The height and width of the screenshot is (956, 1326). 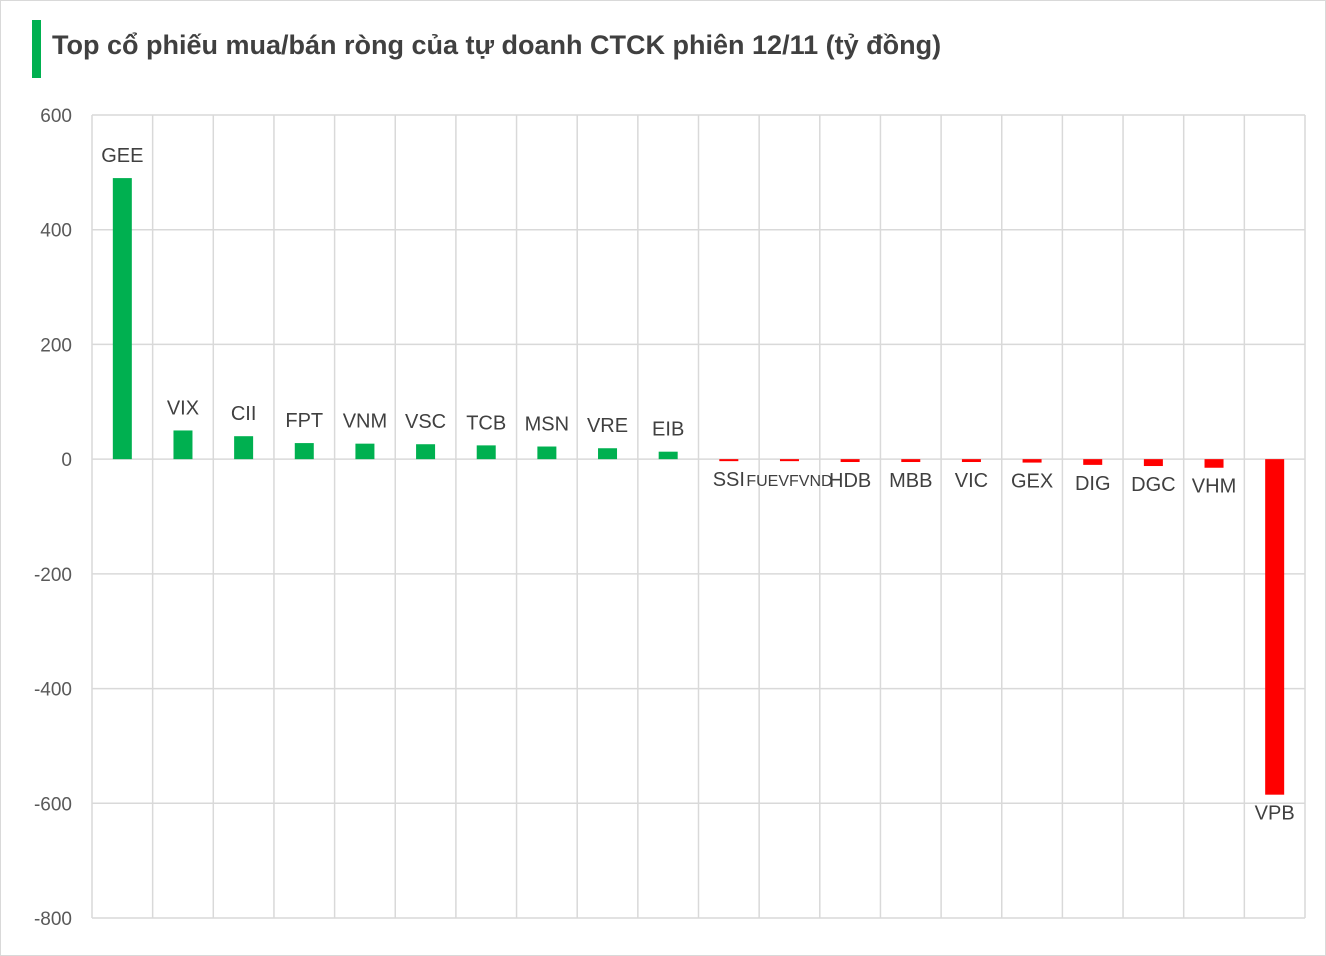 What do you see at coordinates (304, 451) in the screenshot?
I see `bar-fpt` at bounding box center [304, 451].